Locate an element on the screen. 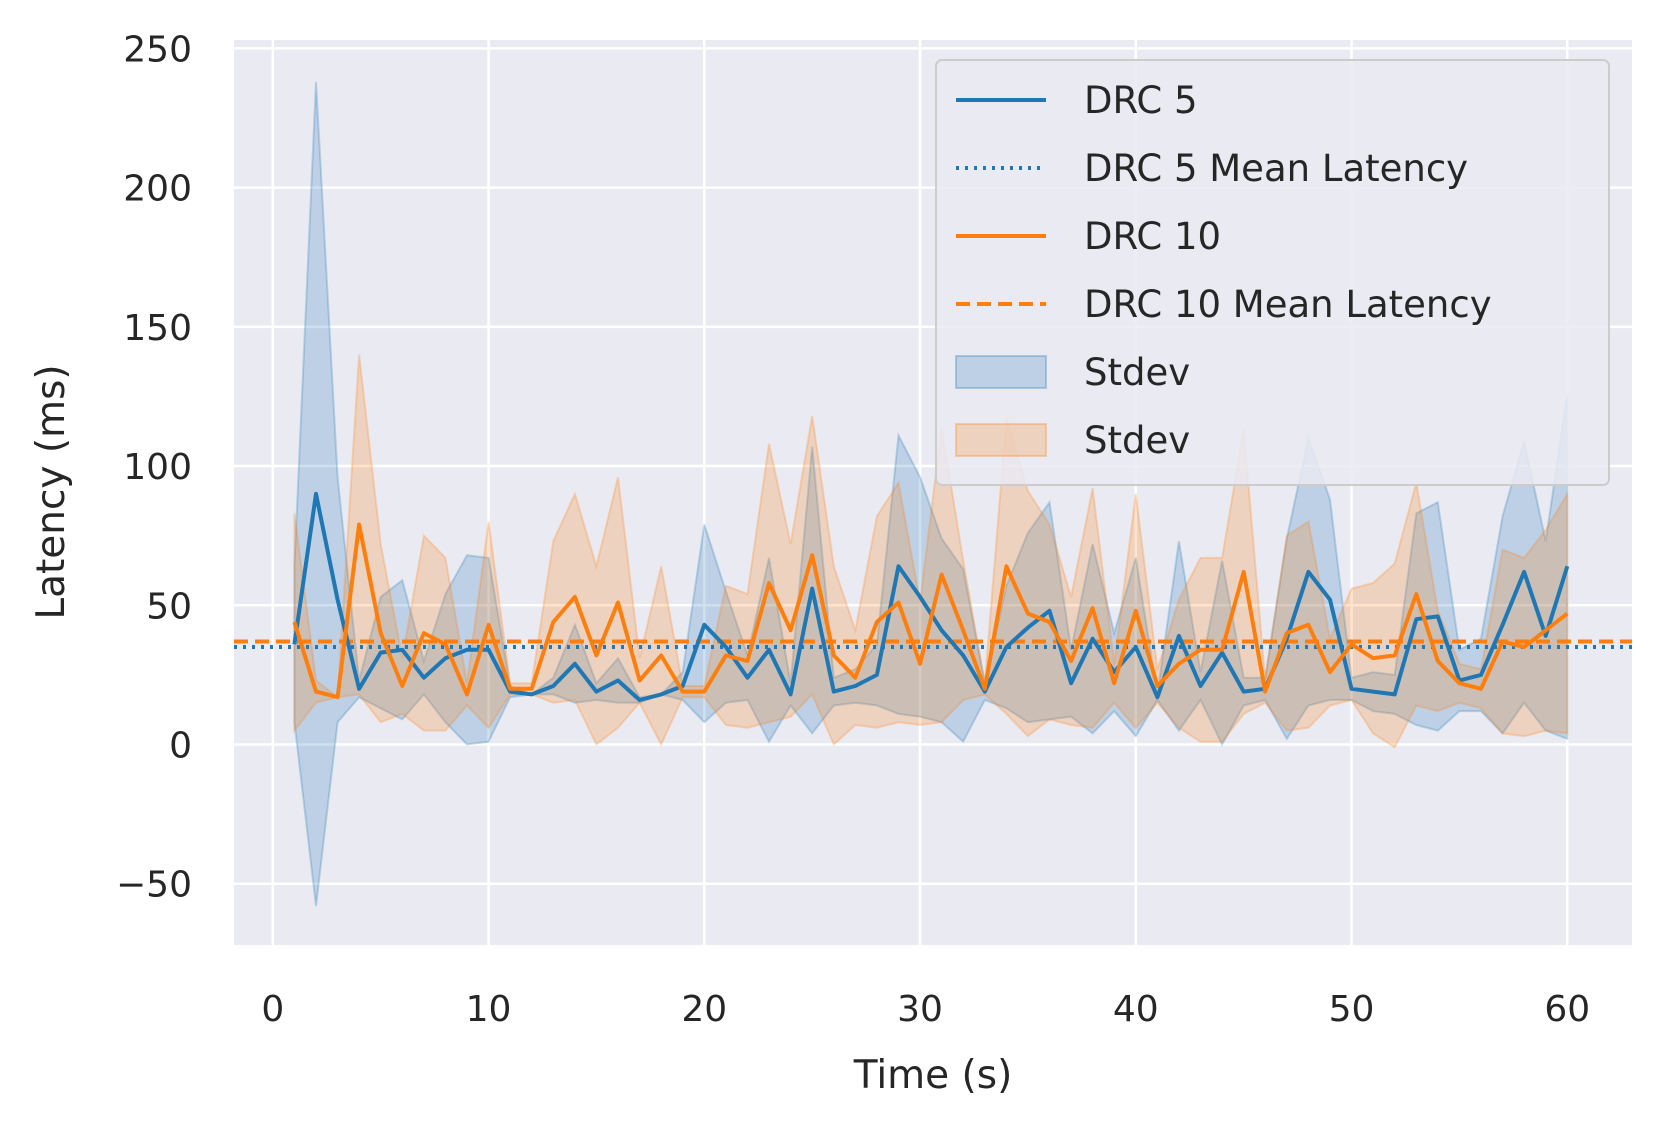  y-tick-labels: −50 0 50 100 150 200 250 is located at coordinates (154, 467).